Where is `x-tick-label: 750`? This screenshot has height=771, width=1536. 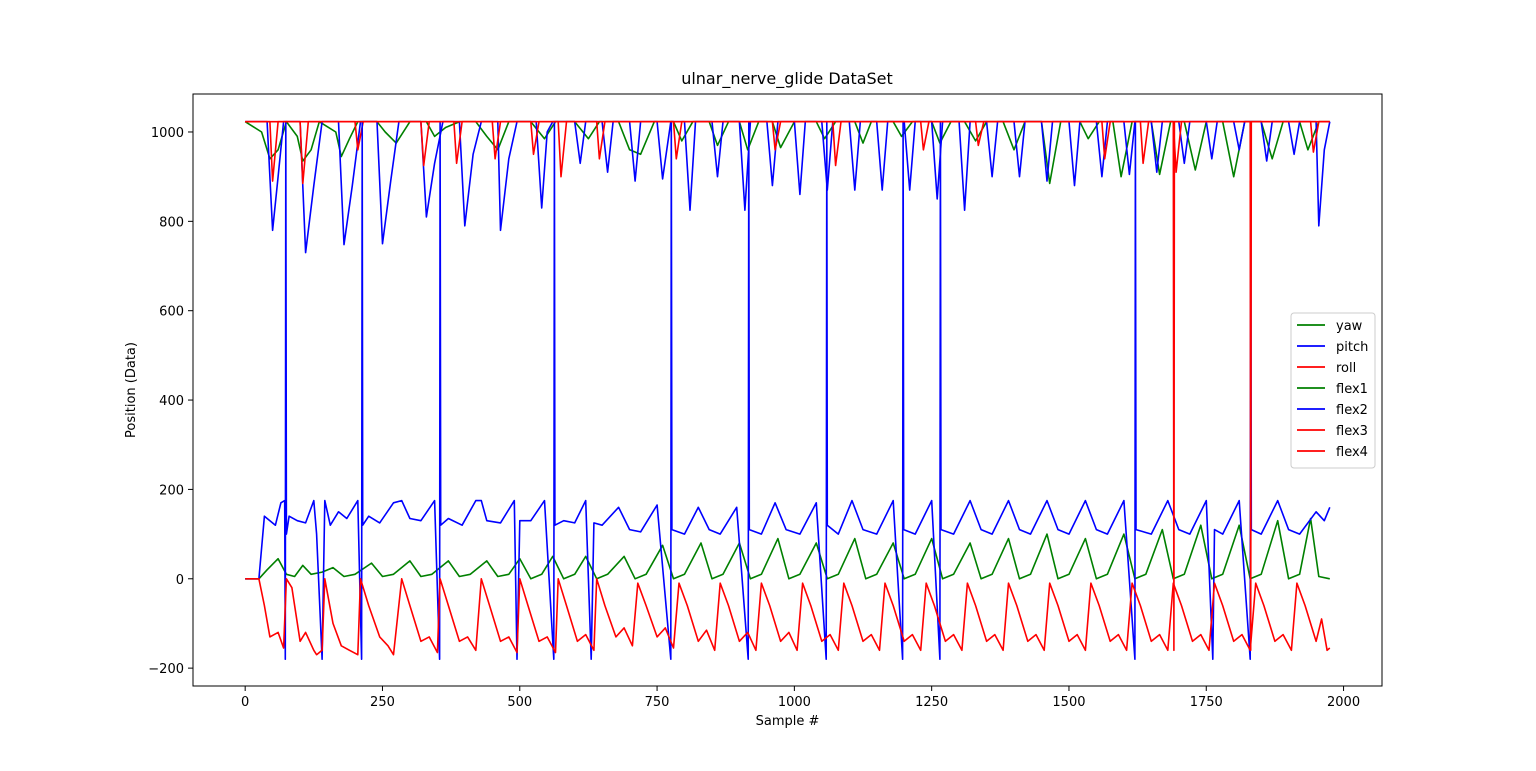
x-tick-label: 750 is located at coordinates (657, 702).